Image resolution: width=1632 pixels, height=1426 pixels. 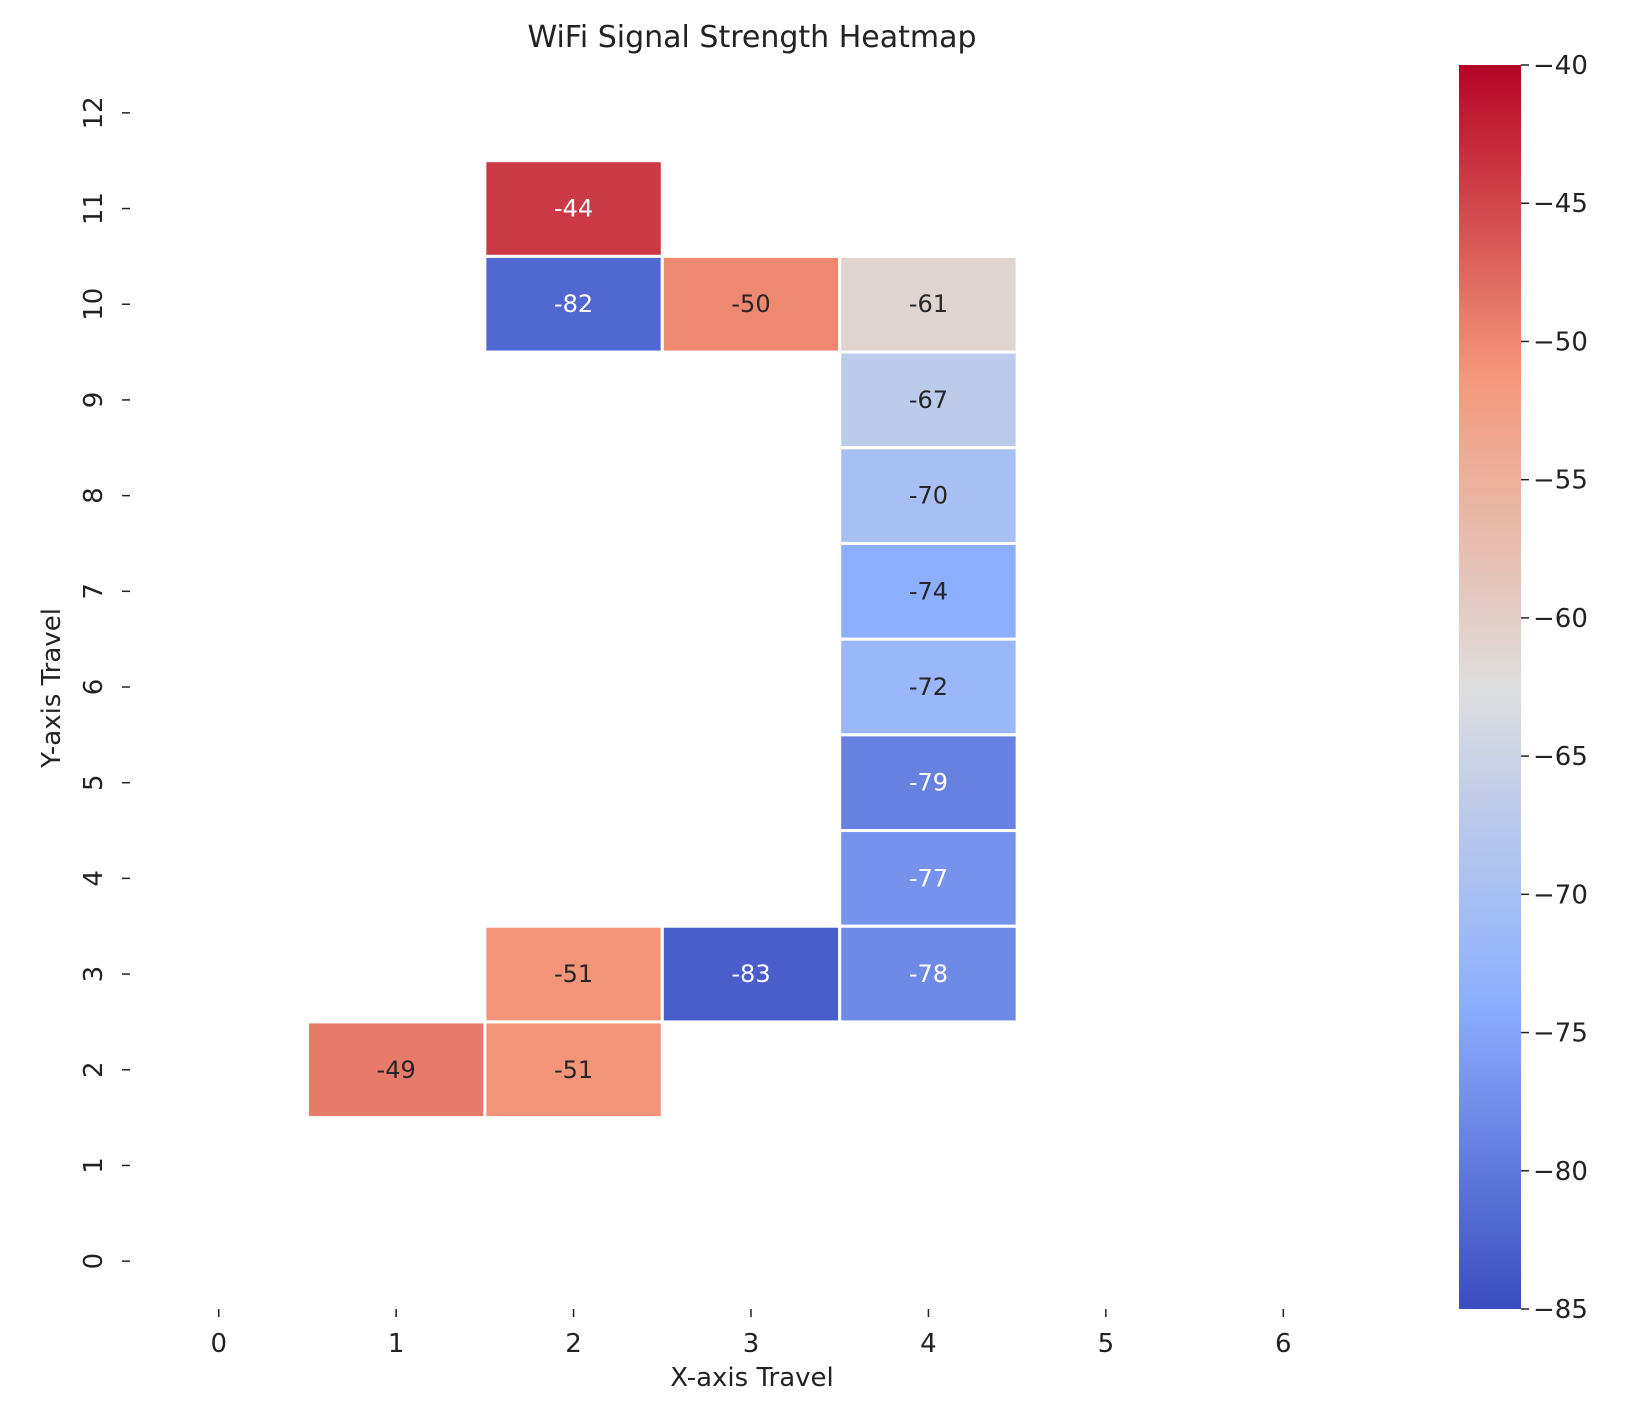 I want to click on y-tick-label: 4, so click(x=94, y=878).